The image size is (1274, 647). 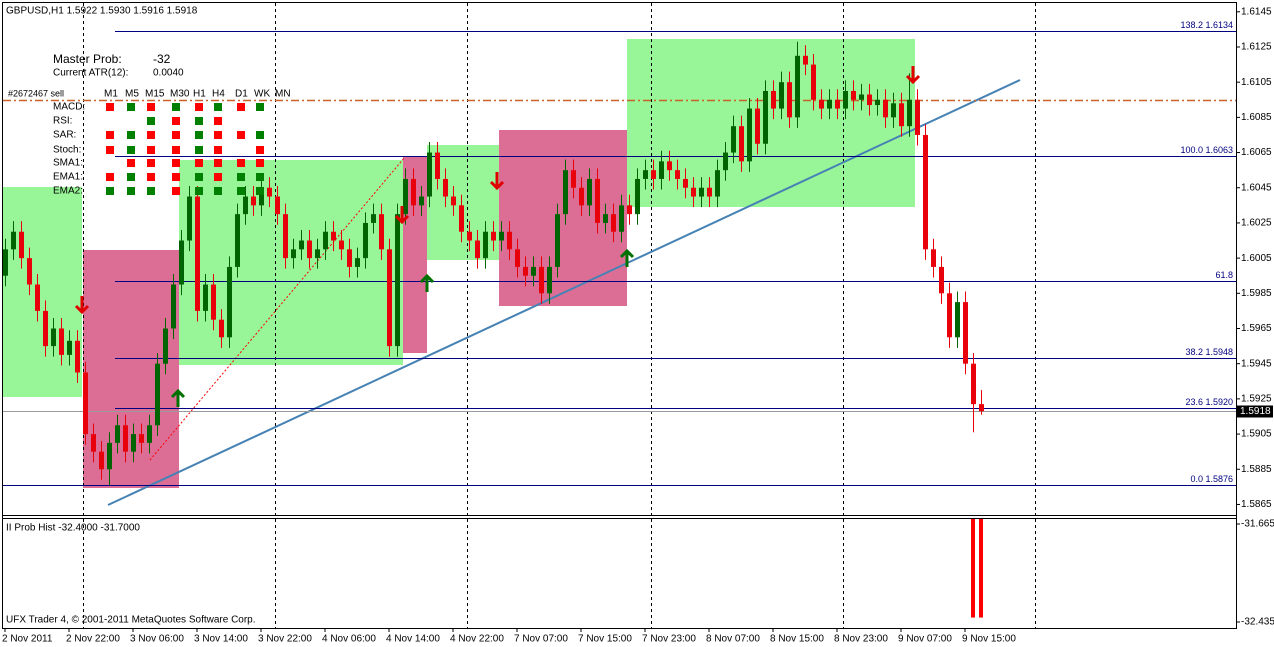 What do you see at coordinates (241, 94) in the screenshot?
I see `timeframe-label: D1` at bounding box center [241, 94].